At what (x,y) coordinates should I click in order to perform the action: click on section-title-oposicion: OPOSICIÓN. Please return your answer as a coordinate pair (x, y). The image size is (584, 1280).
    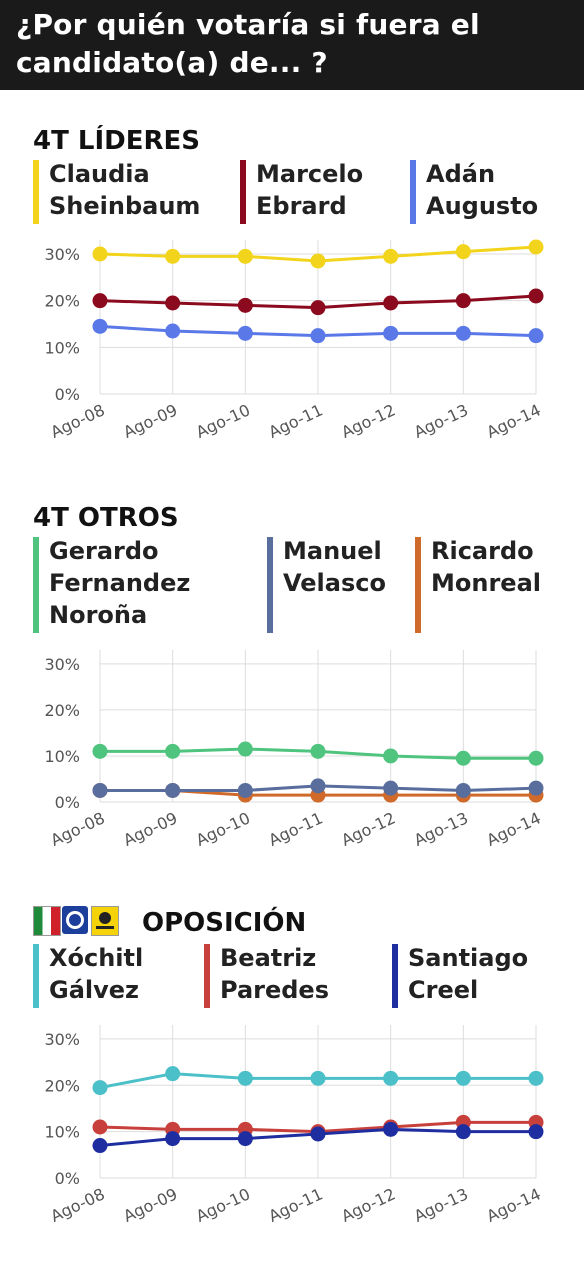
    Looking at the image, I should click on (224, 923).